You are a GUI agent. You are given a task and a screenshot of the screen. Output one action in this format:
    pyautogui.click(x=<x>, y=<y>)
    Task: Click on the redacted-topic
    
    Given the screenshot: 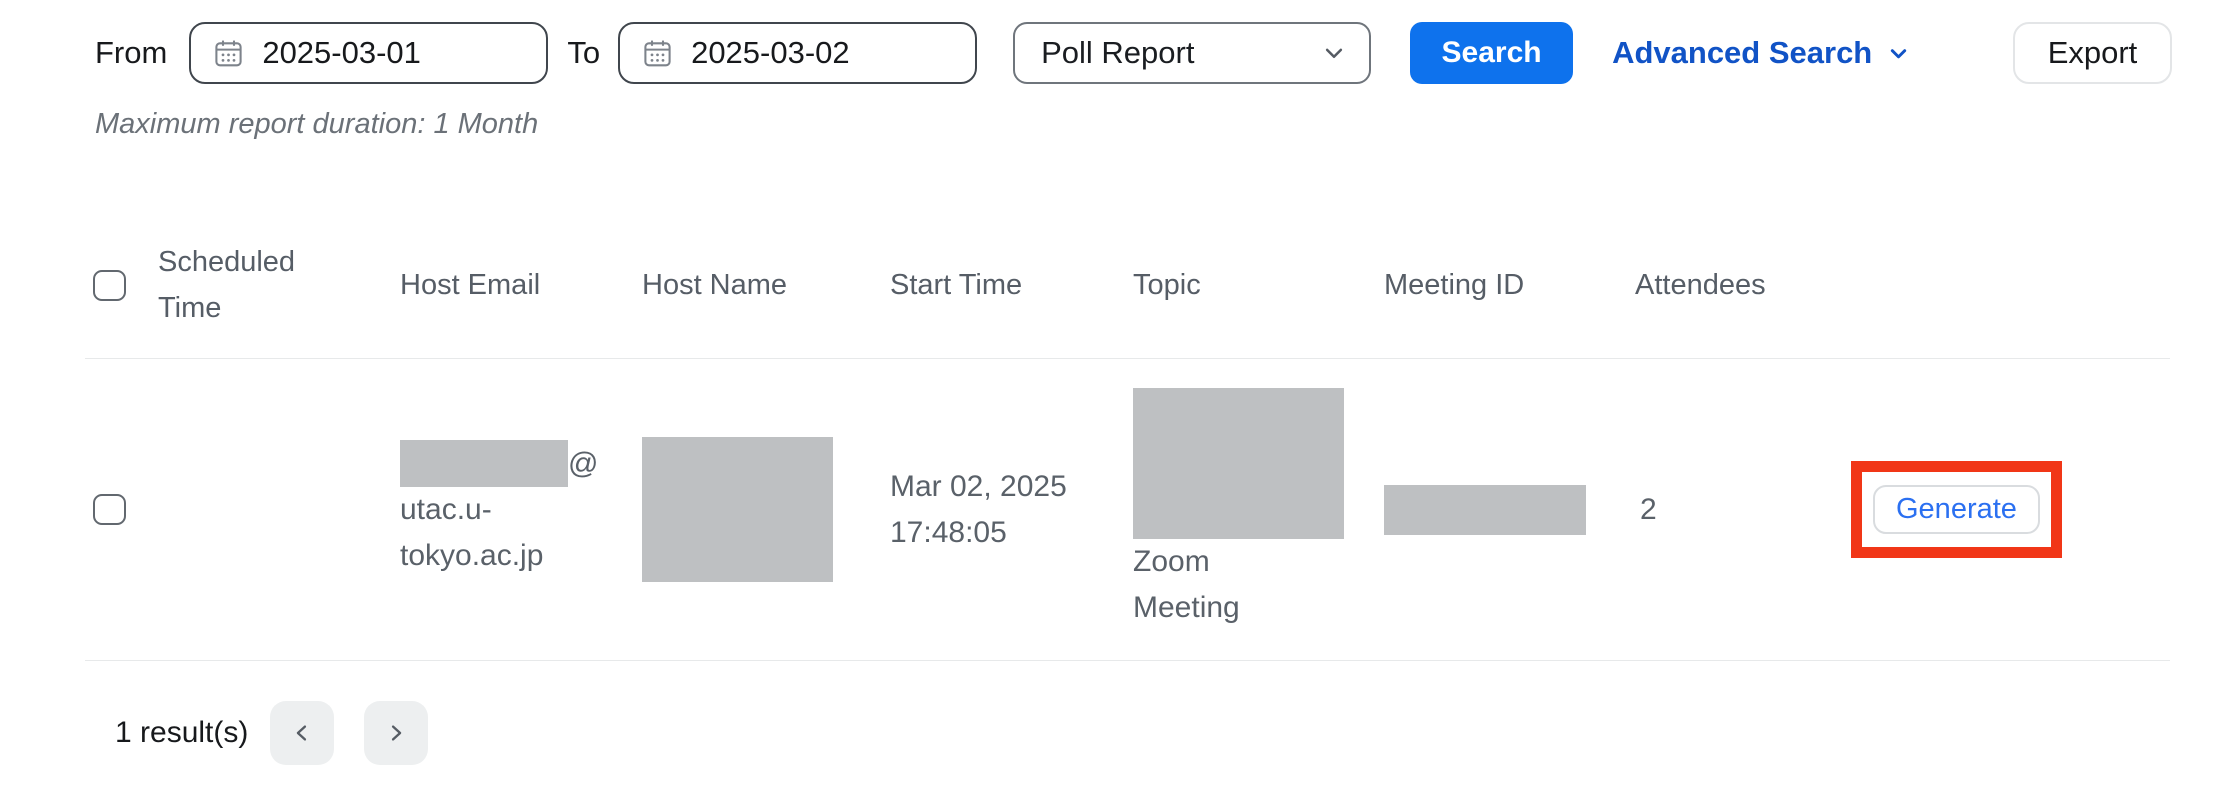 What is the action you would take?
    pyautogui.click(x=1238, y=463)
    